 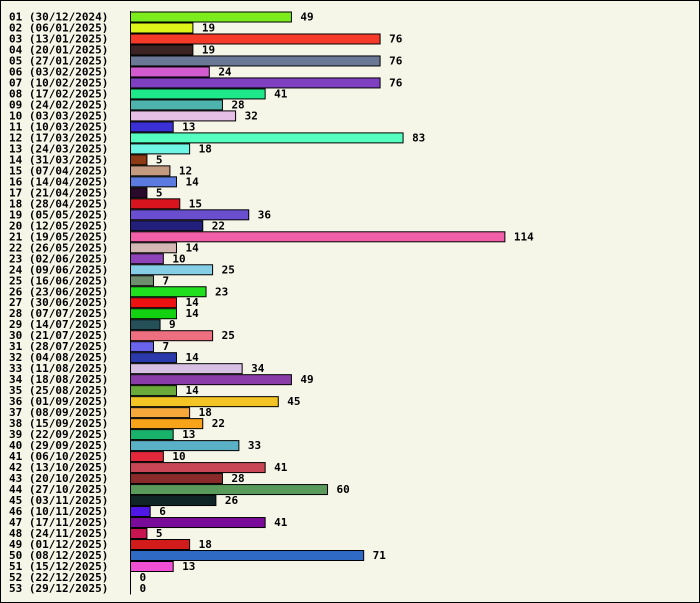 What do you see at coordinates (58, 522) in the screenshot?
I see `category-label: 47 (17/11/2025)` at bounding box center [58, 522].